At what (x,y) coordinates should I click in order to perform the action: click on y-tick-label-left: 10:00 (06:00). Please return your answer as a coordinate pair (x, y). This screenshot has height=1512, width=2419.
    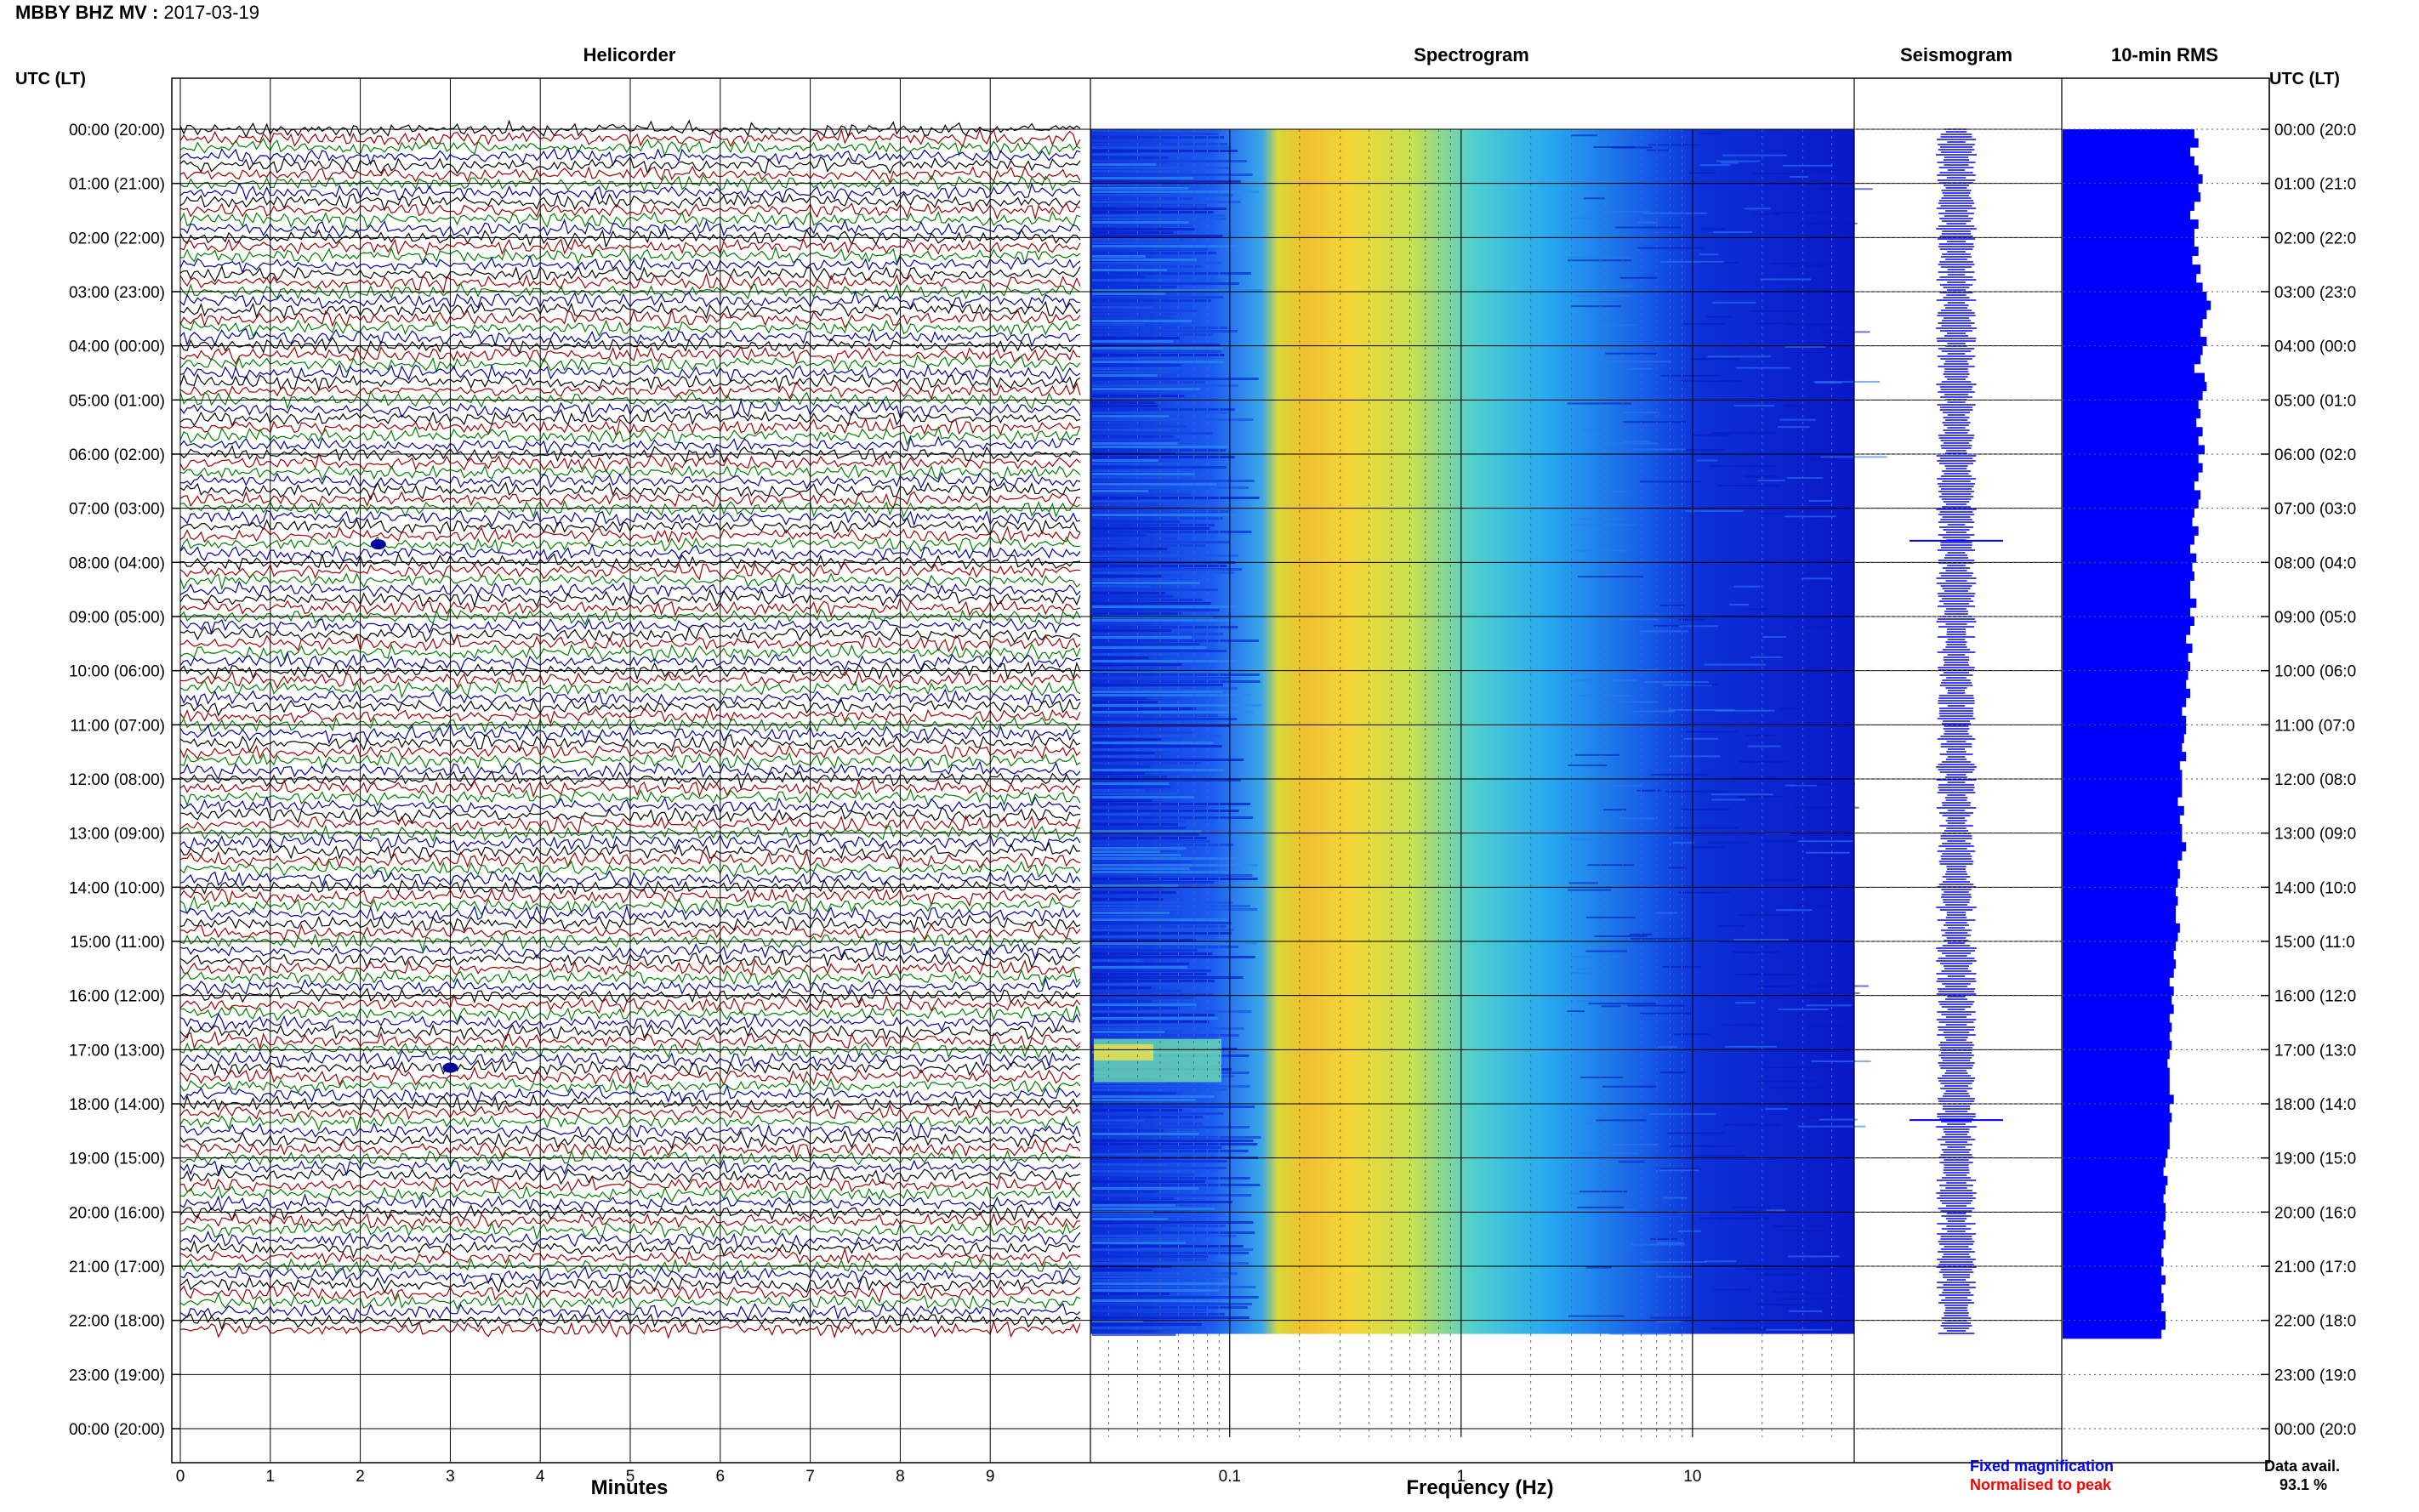
    Looking at the image, I should click on (117, 672).